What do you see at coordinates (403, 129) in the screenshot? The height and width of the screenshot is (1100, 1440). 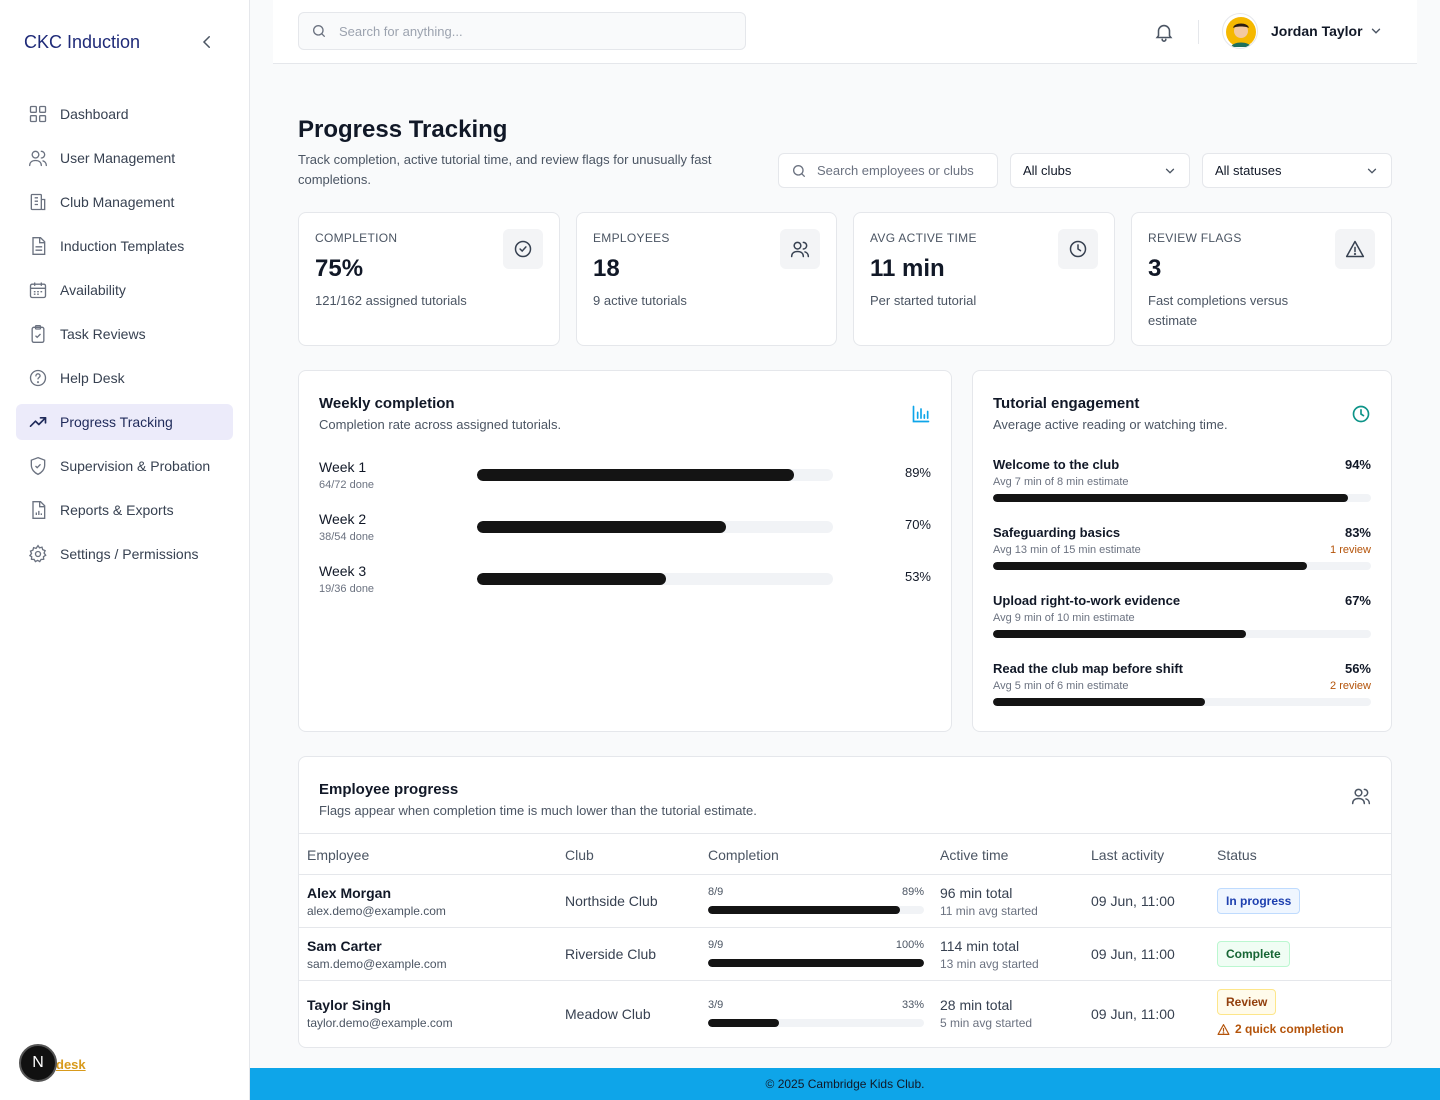 I see `page-title: Progress Tracking` at bounding box center [403, 129].